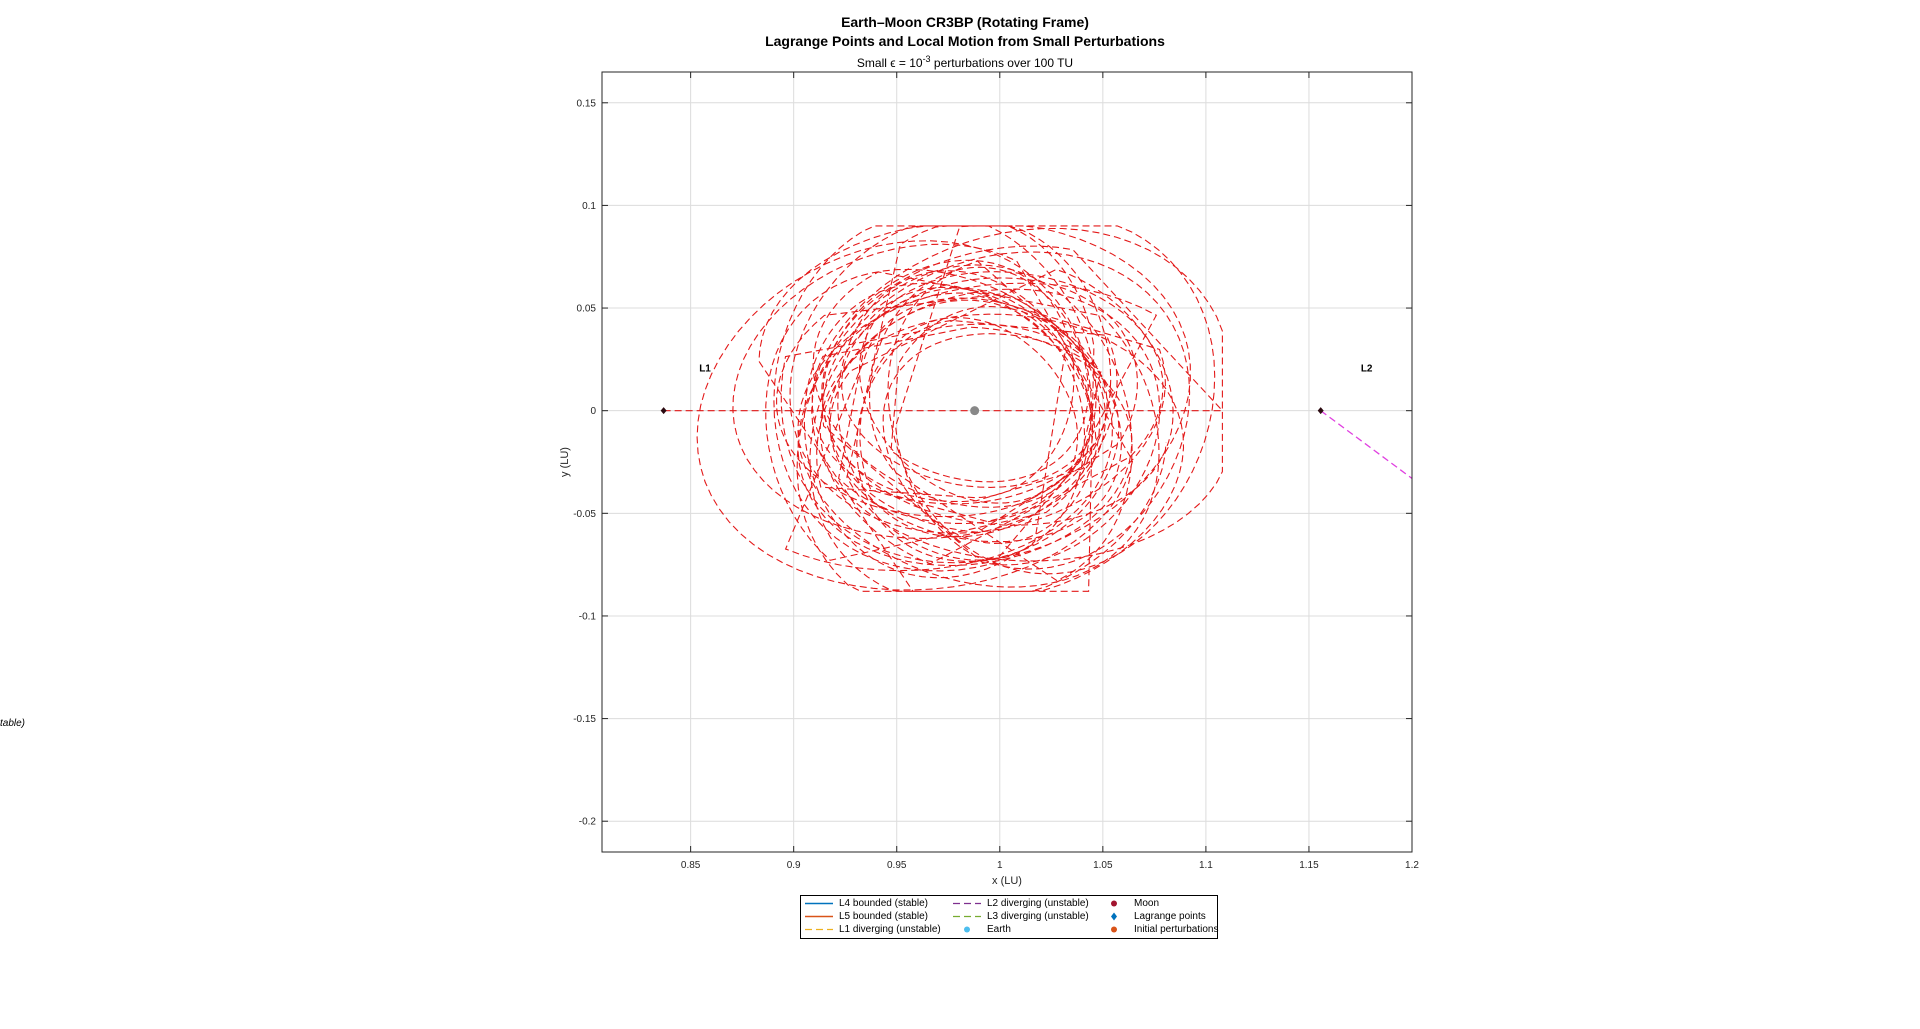 This screenshot has width=1920, height=1029. What do you see at coordinates (588, 616) in the screenshot?
I see `y-tick-label: -0.1` at bounding box center [588, 616].